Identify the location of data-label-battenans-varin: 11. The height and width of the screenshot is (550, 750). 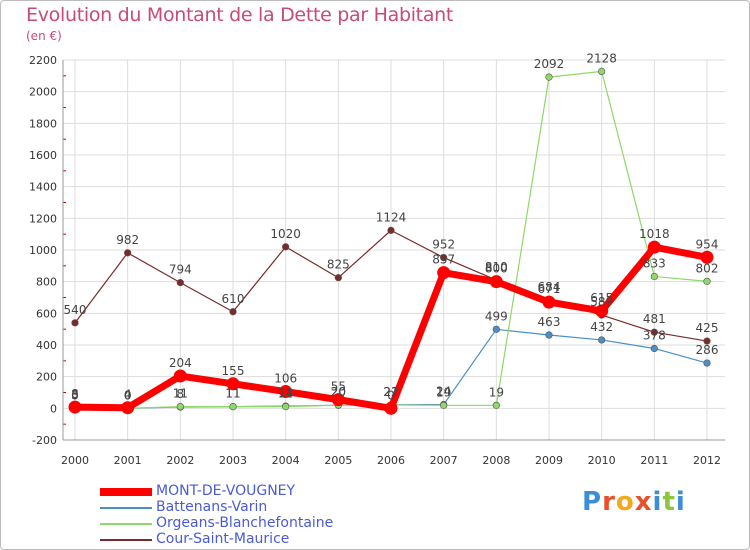
(232, 394).